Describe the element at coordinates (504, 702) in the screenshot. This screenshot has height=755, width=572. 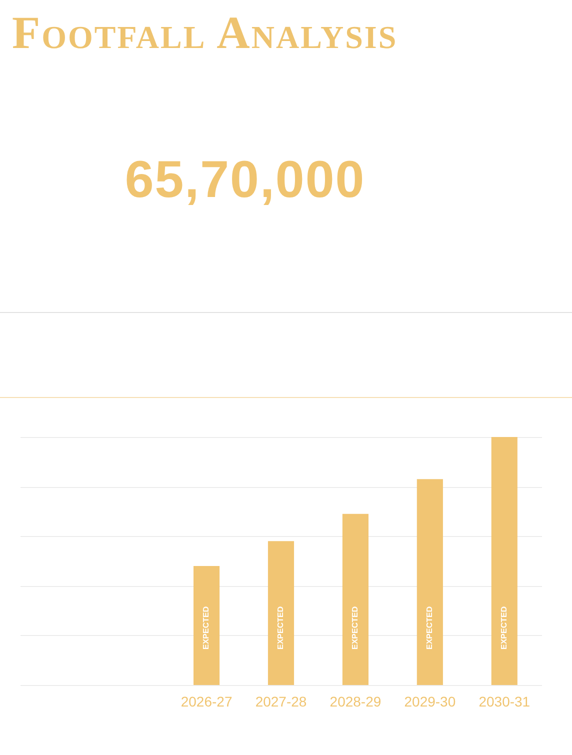
I see `x-tick-label: 2030-31` at that location.